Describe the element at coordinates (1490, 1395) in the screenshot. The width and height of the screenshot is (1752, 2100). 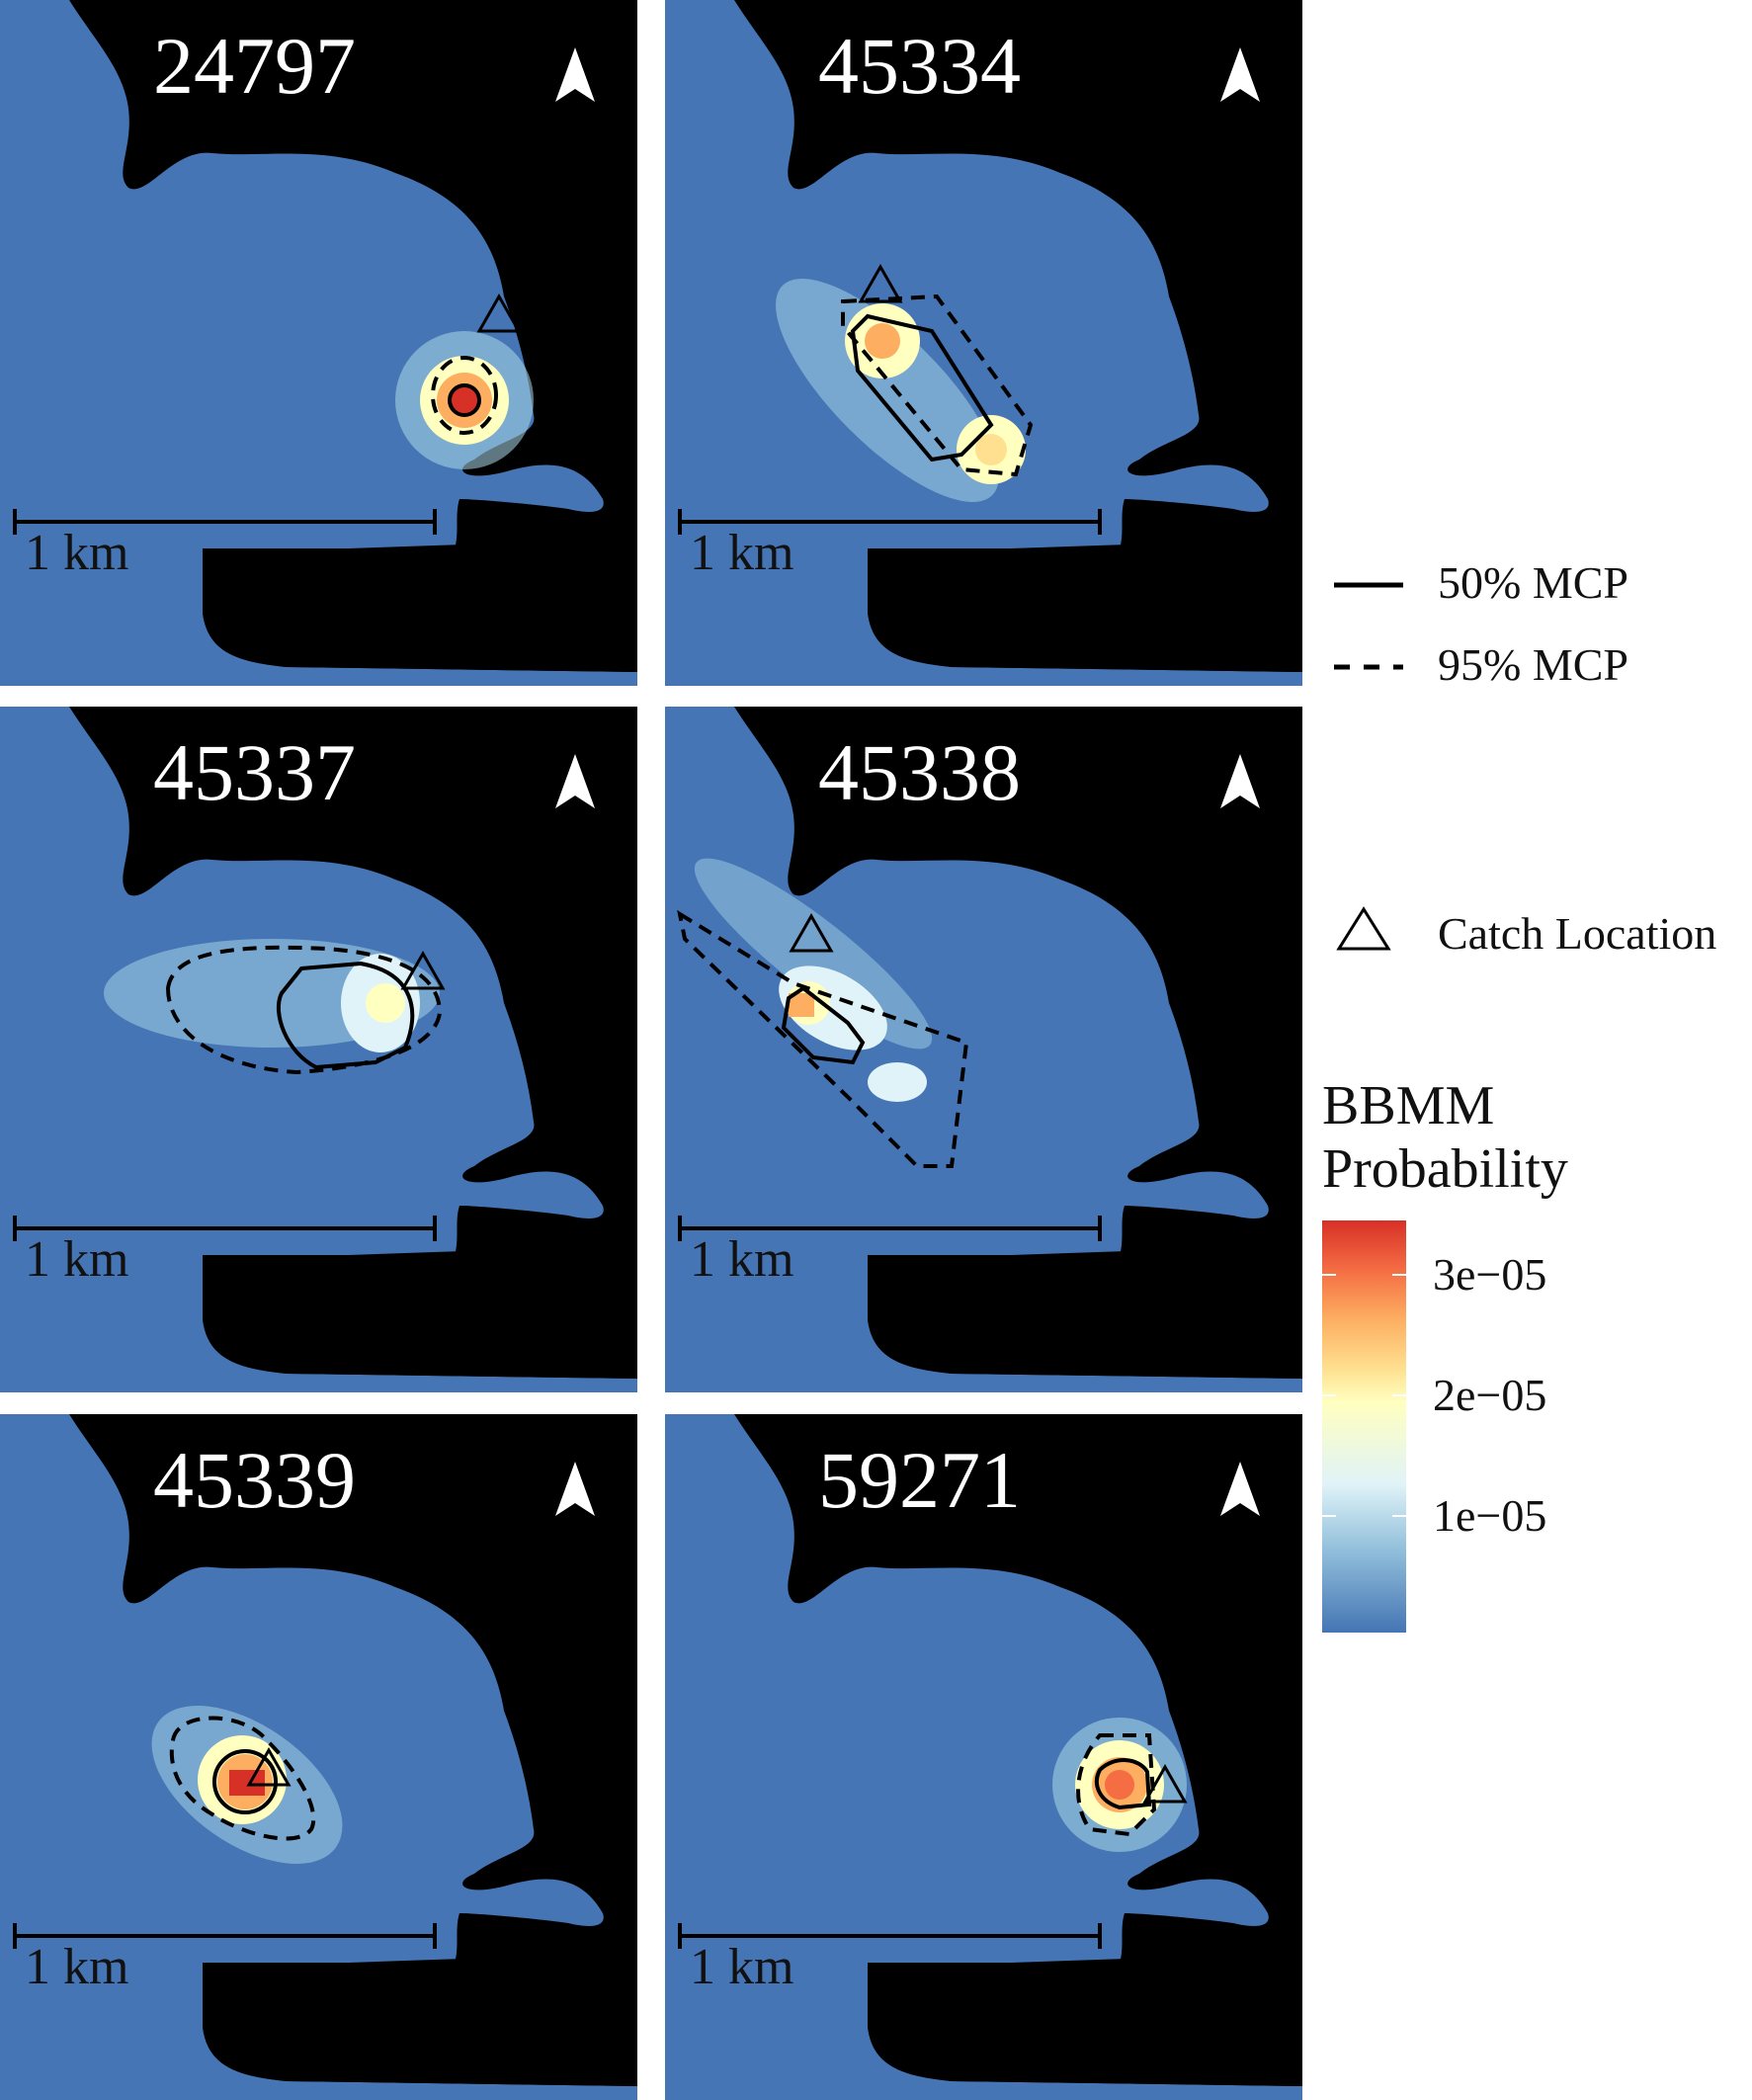
I see `colorbar-tick-label: 2e−05` at that location.